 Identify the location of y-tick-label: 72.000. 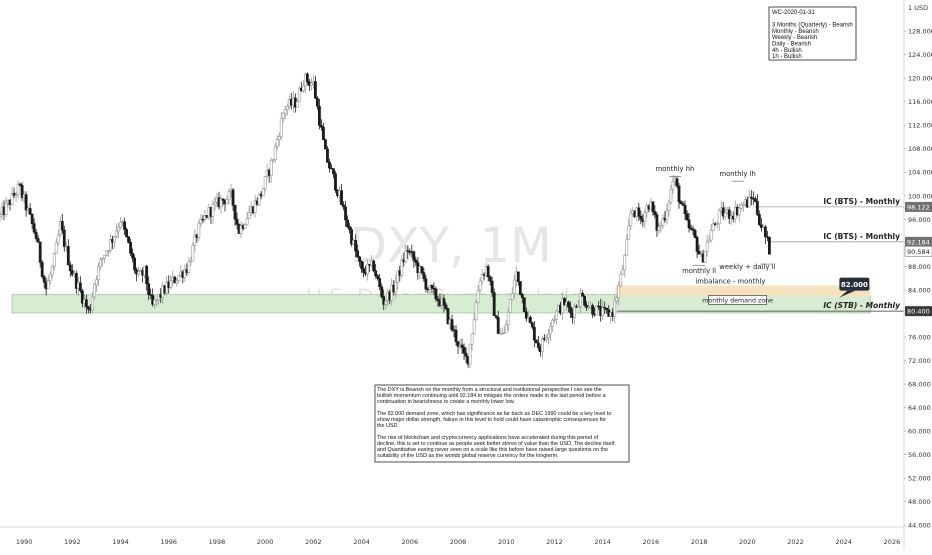
(919, 361).